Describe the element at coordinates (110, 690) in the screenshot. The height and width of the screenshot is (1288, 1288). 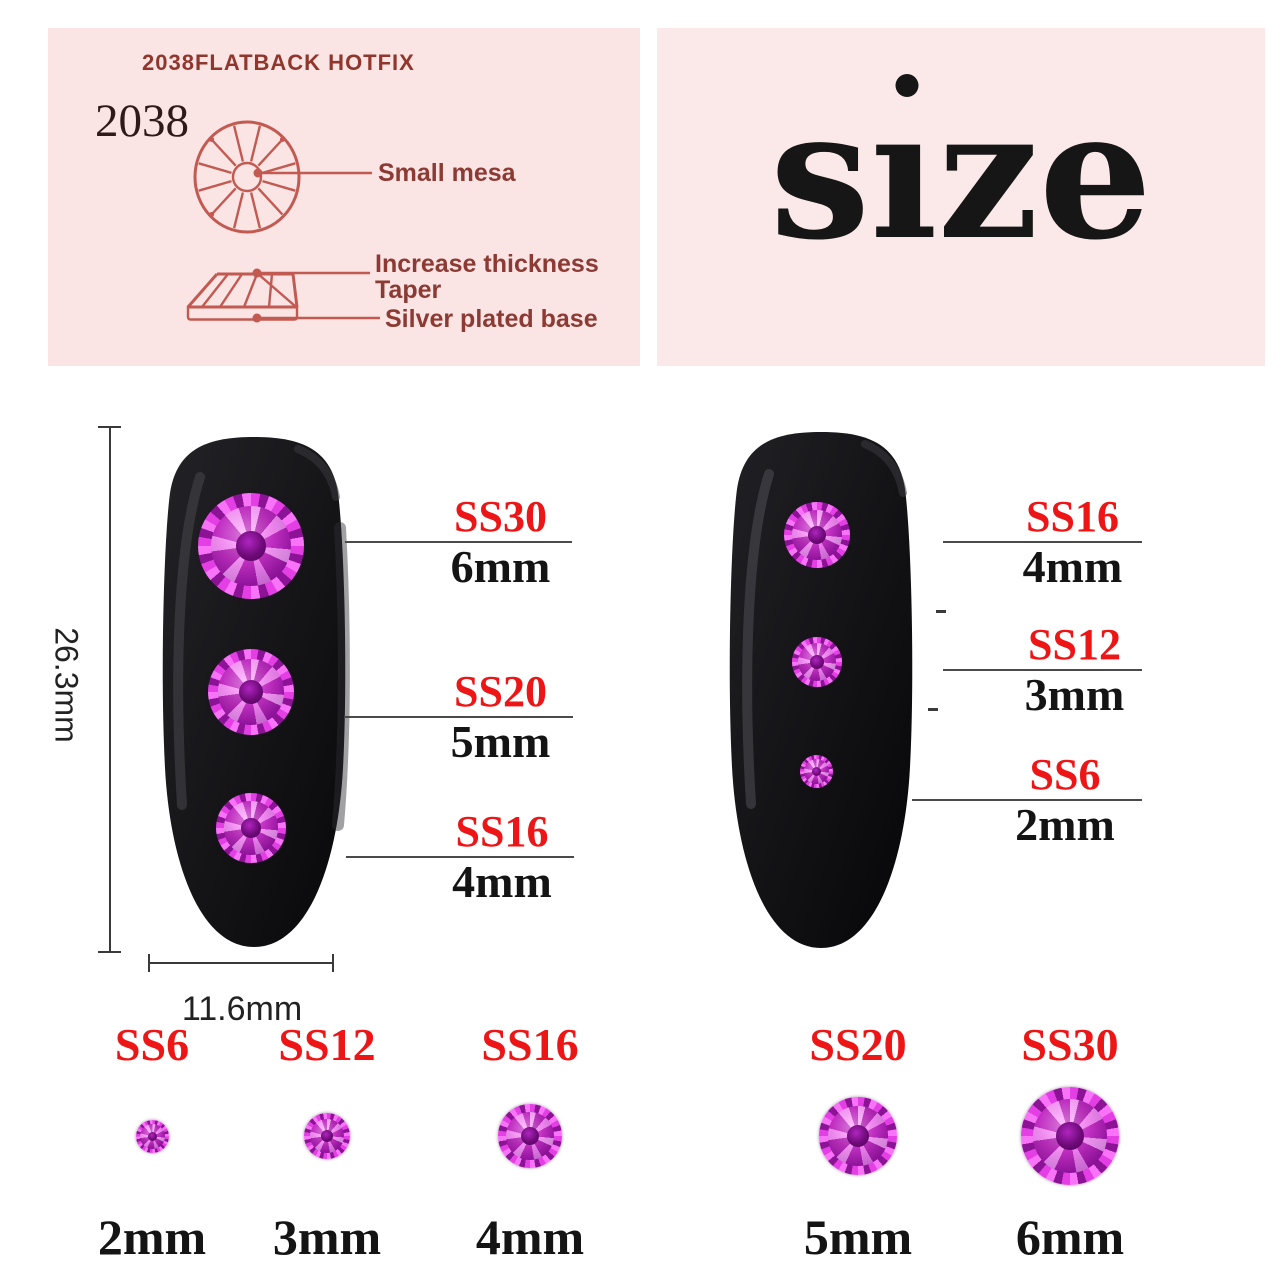
I see `height-measure-line` at that location.